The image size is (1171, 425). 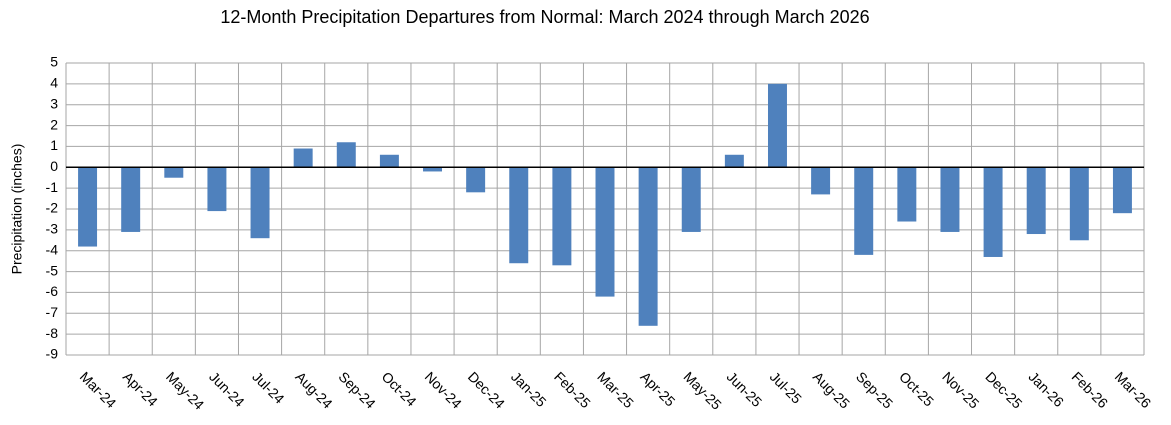 I want to click on x-tick-label: Feb-25, so click(x=572, y=389).